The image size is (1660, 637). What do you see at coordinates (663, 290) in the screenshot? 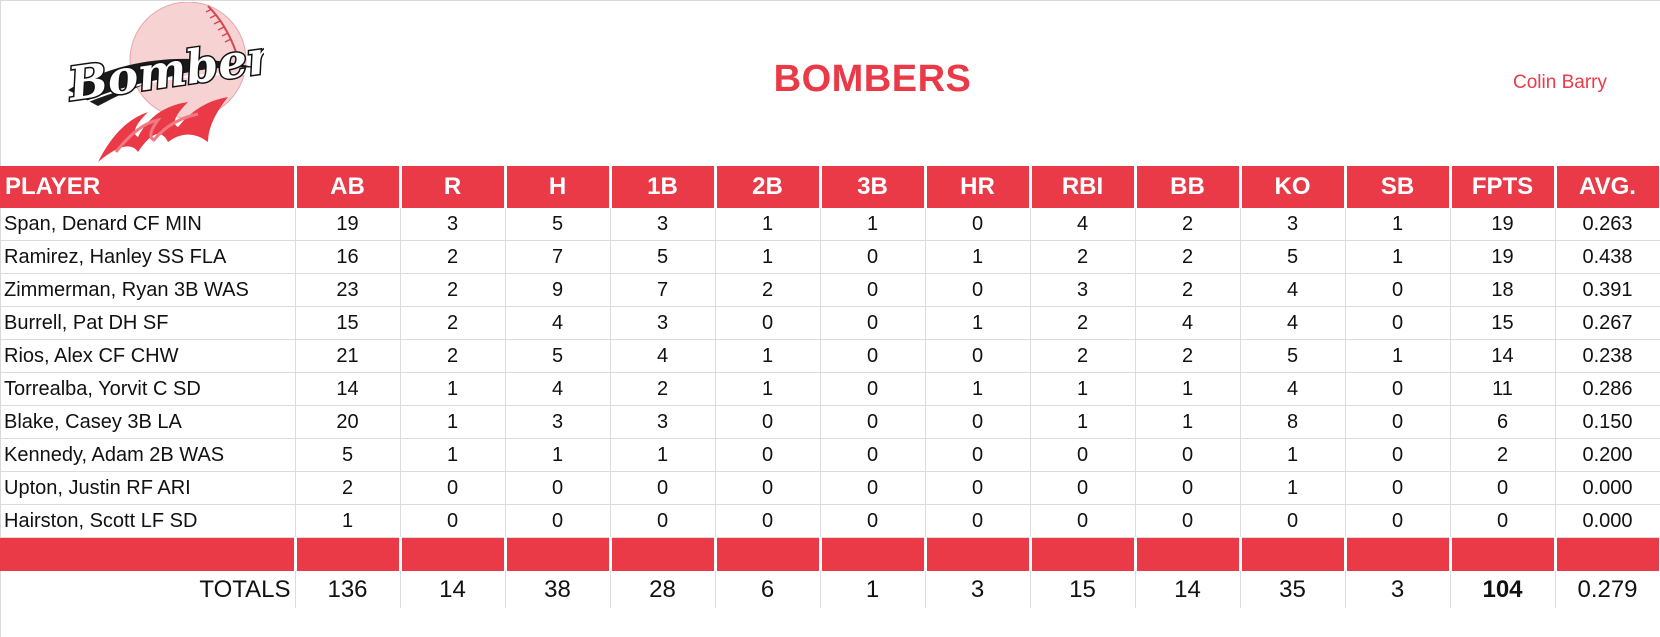
I see `stat-cell: 7` at bounding box center [663, 290].